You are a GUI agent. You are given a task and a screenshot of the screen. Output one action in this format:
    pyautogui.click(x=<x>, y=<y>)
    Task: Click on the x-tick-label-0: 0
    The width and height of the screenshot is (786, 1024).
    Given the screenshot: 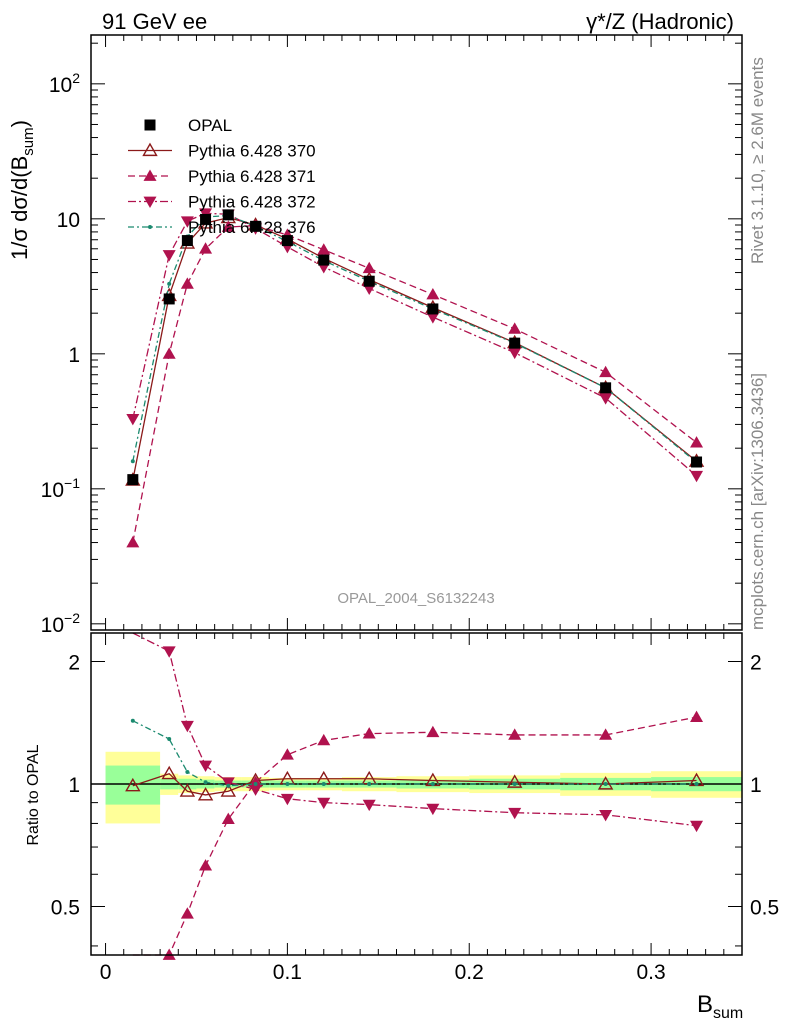 What is the action you would take?
    pyautogui.click(x=106, y=972)
    